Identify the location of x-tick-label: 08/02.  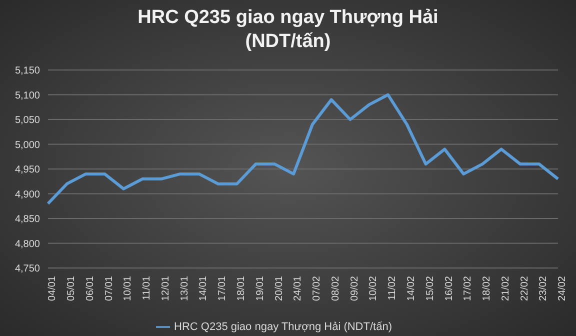
(336, 289).